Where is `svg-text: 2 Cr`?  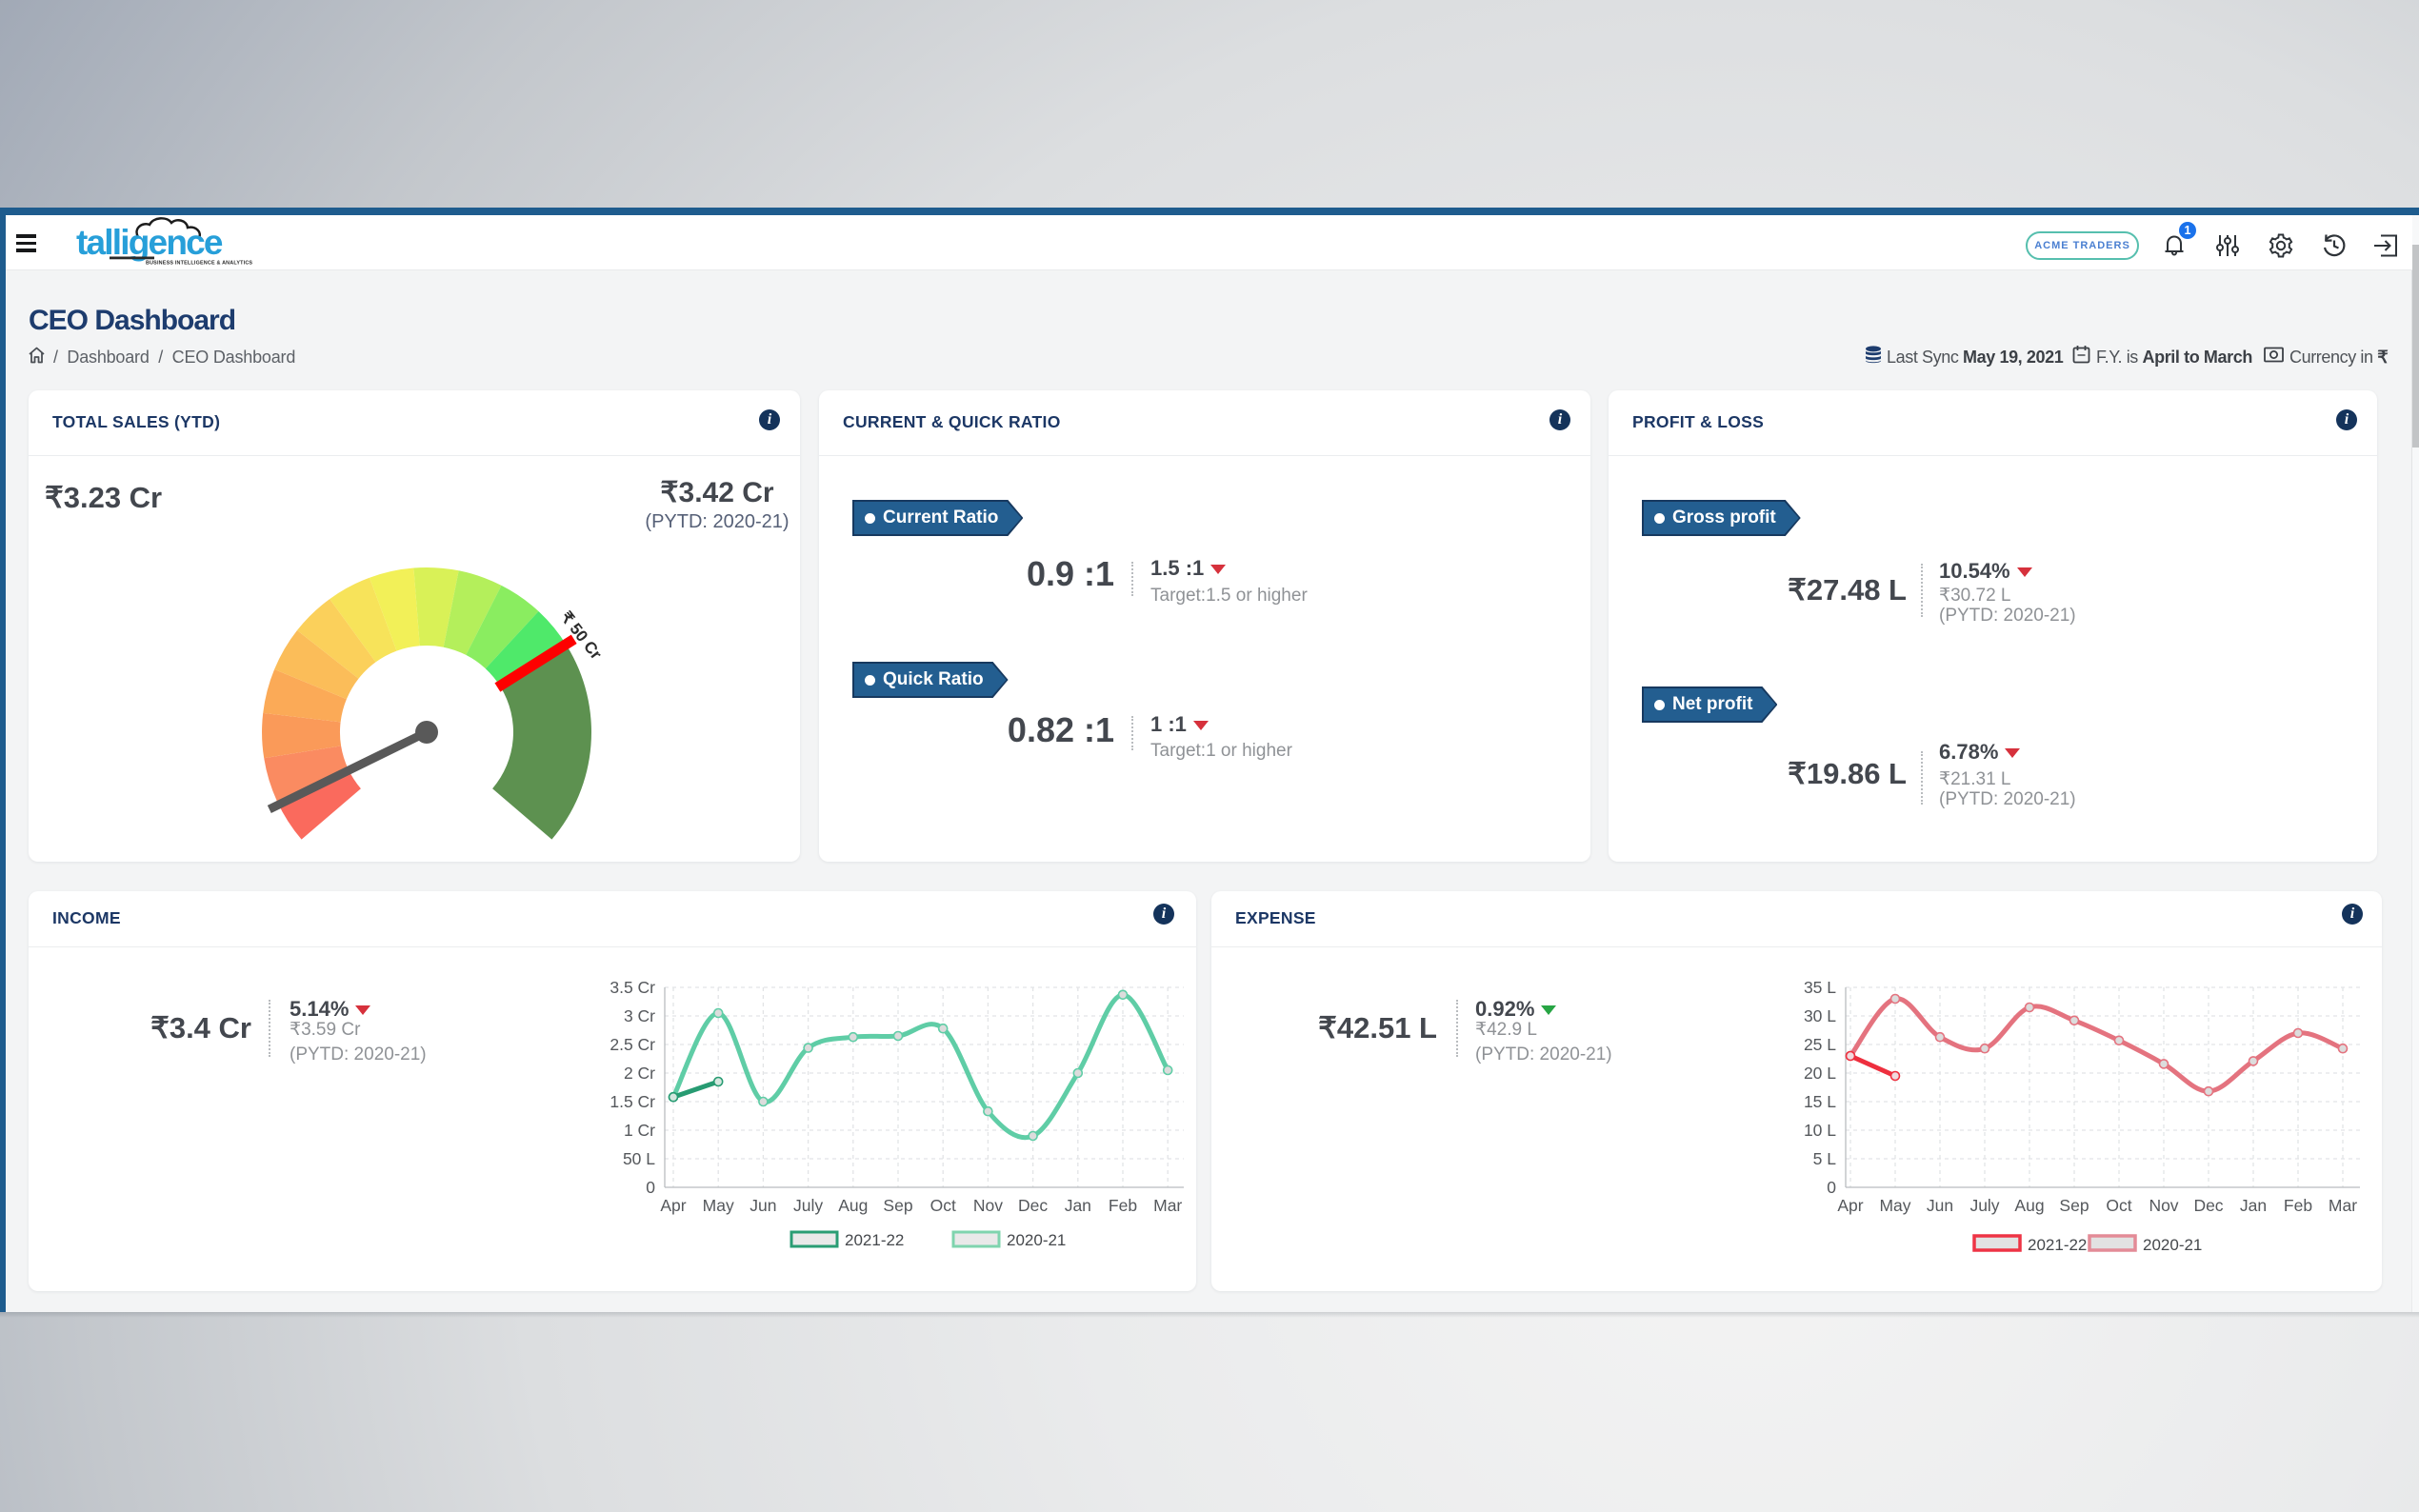
svg-text: 2 Cr is located at coordinates (639, 1073).